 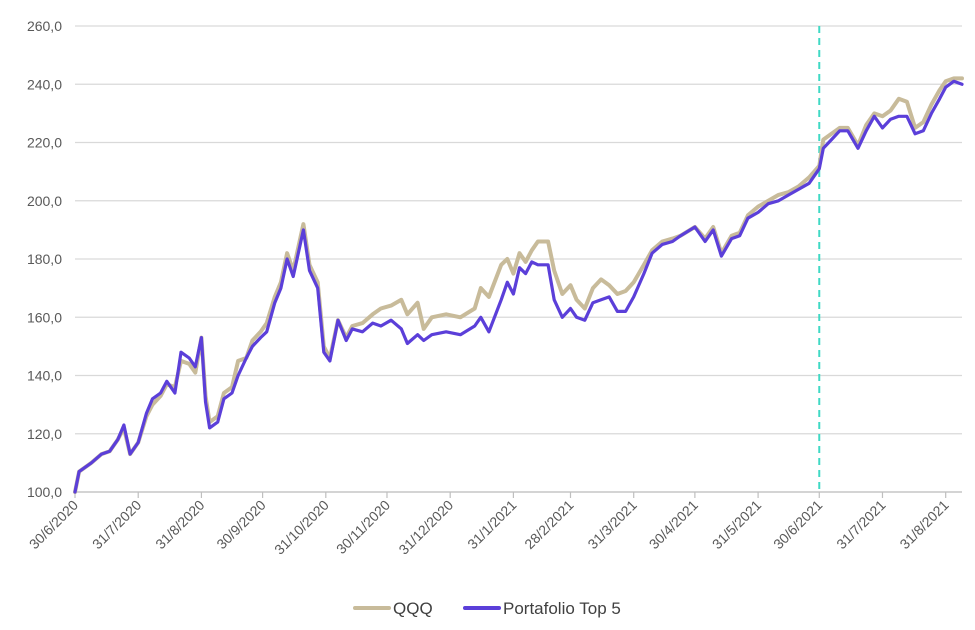 I want to click on x-tick-label: 28/2/2021, so click(x=549, y=525).